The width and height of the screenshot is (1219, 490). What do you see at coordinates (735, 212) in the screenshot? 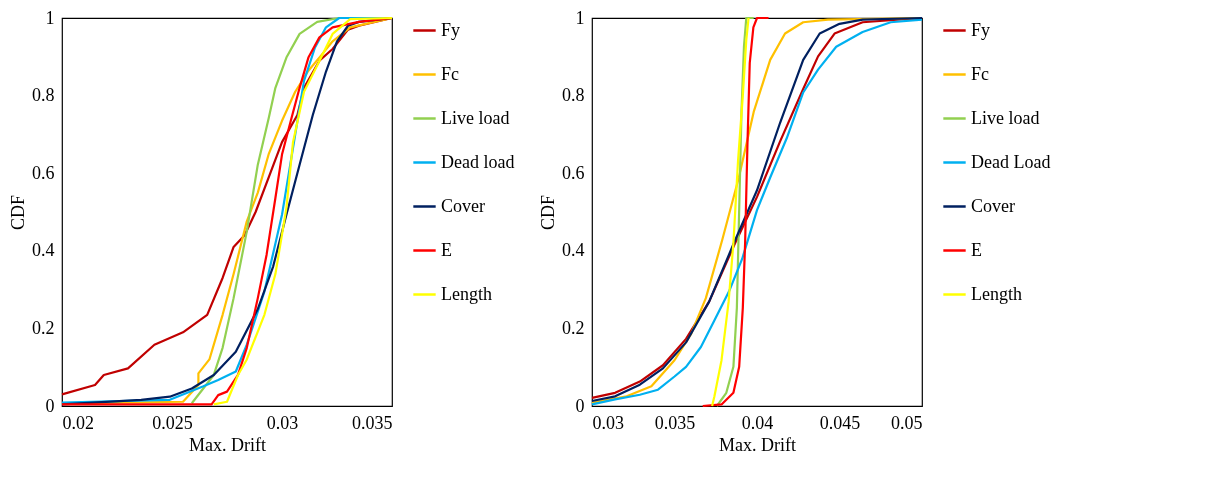
I see `line-series` at bounding box center [735, 212].